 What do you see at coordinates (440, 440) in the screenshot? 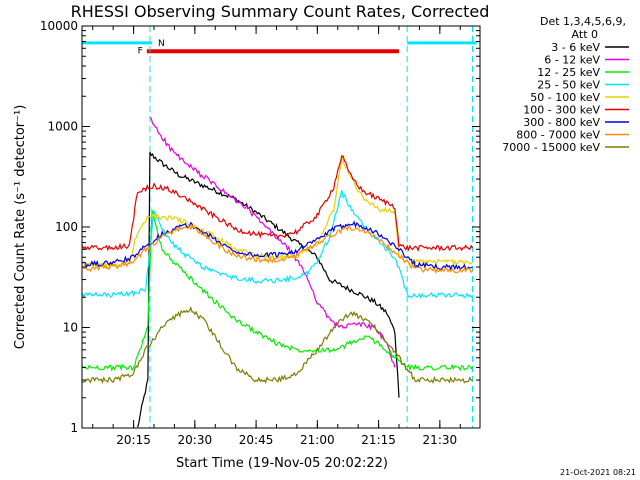
I see `x-tick-label: 21:30` at bounding box center [440, 440].